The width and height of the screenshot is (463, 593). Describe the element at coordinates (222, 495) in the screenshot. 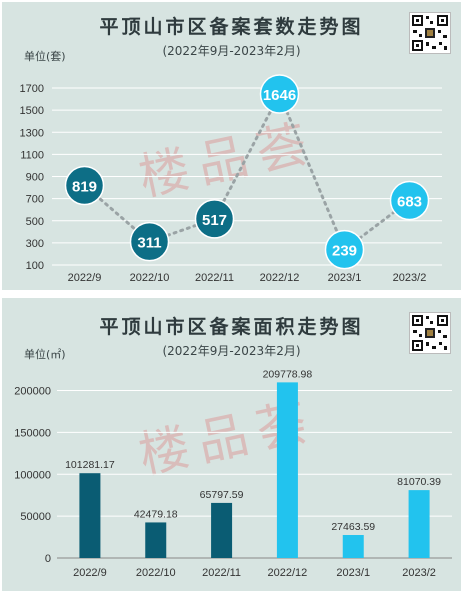

I see `data-label: 65797.59` at that location.